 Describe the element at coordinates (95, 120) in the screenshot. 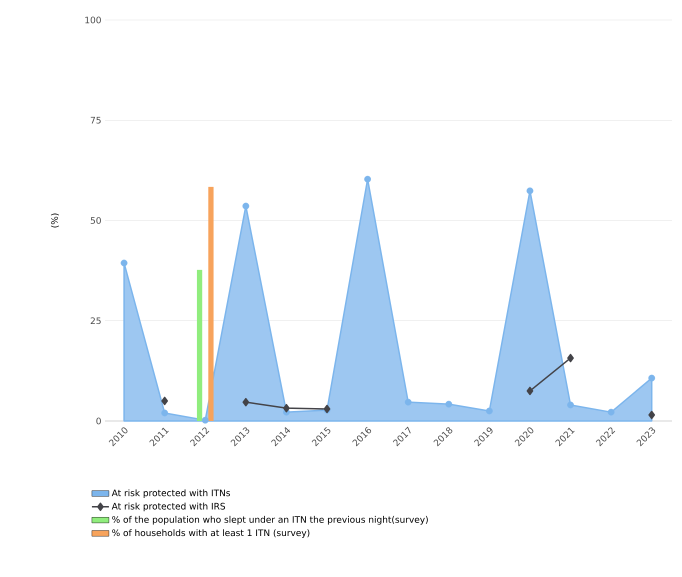

I see `y-tick-label: 75` at that location.